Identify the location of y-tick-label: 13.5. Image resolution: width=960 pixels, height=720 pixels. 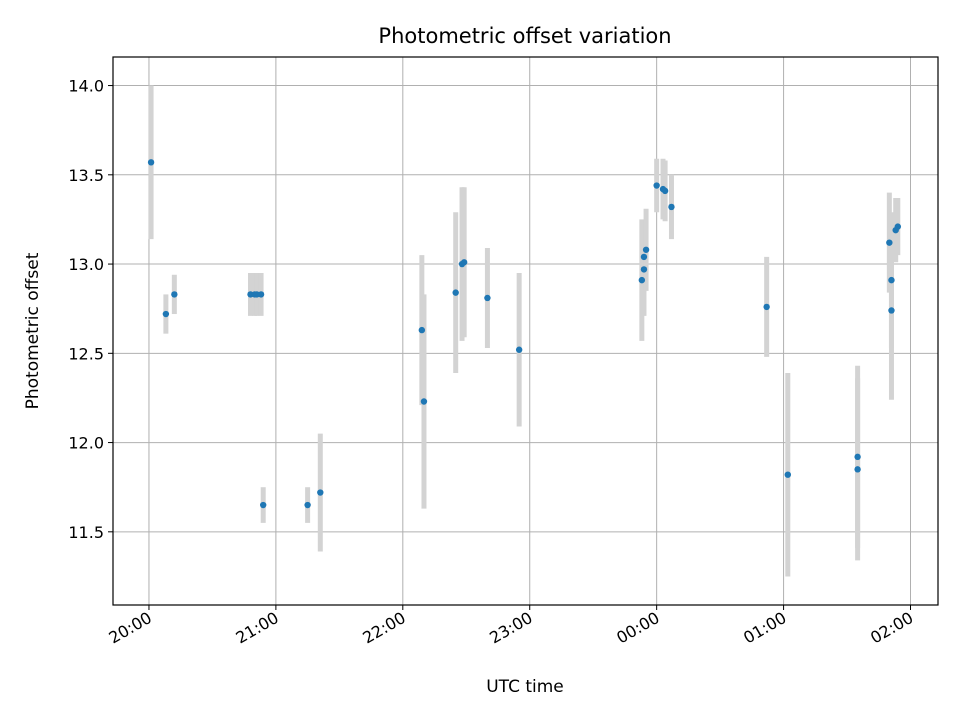
(86, 175).